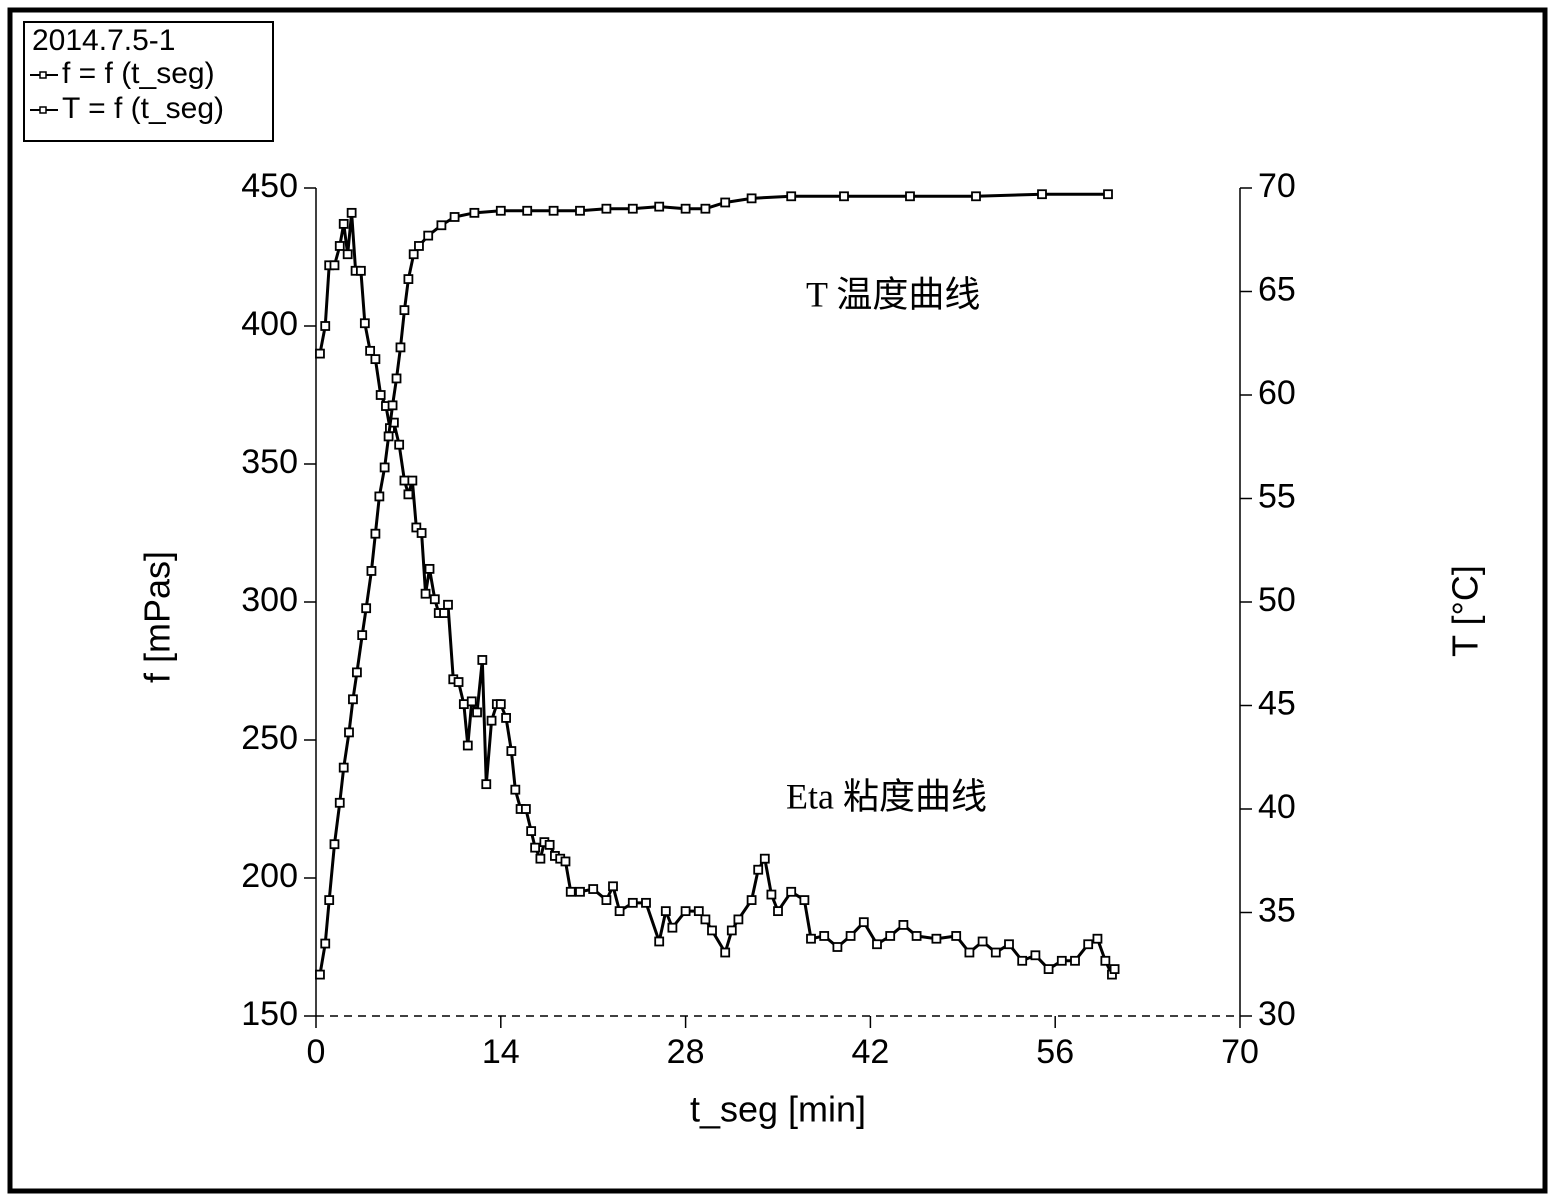 Image resolution: width=1555 pixels, height=1201 pixels. What do you see at coordinates (143, 108) in the screenshot?
I see `legend-label: T = f (t_seg)` at bounding box center [143, 108].